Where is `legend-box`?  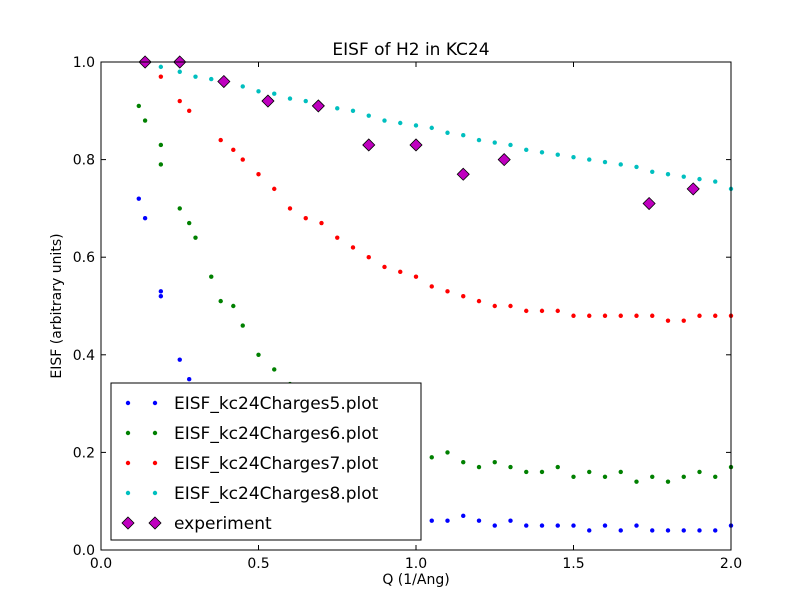
legend-box is located at coordinates (266, 461).